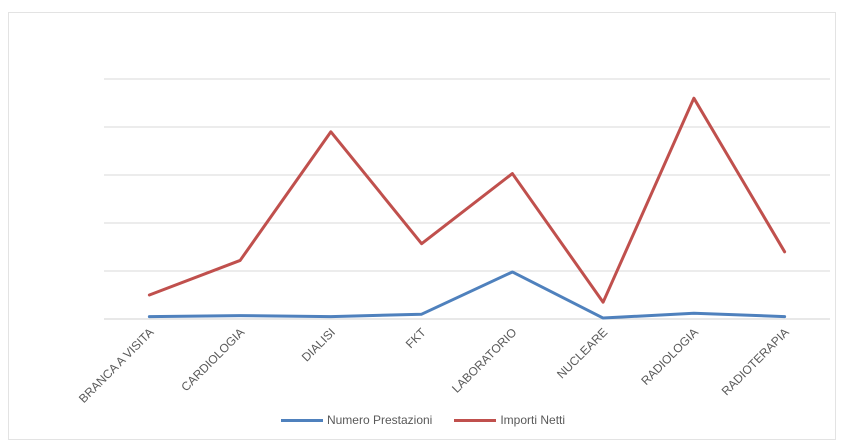 The width and height of the screenshot is (846, 445). What do you see at coordinates (116, 365) in the screenshot?
I see `x-tick-label: BRANCA A VISITA` at bounding box center [116, 365].